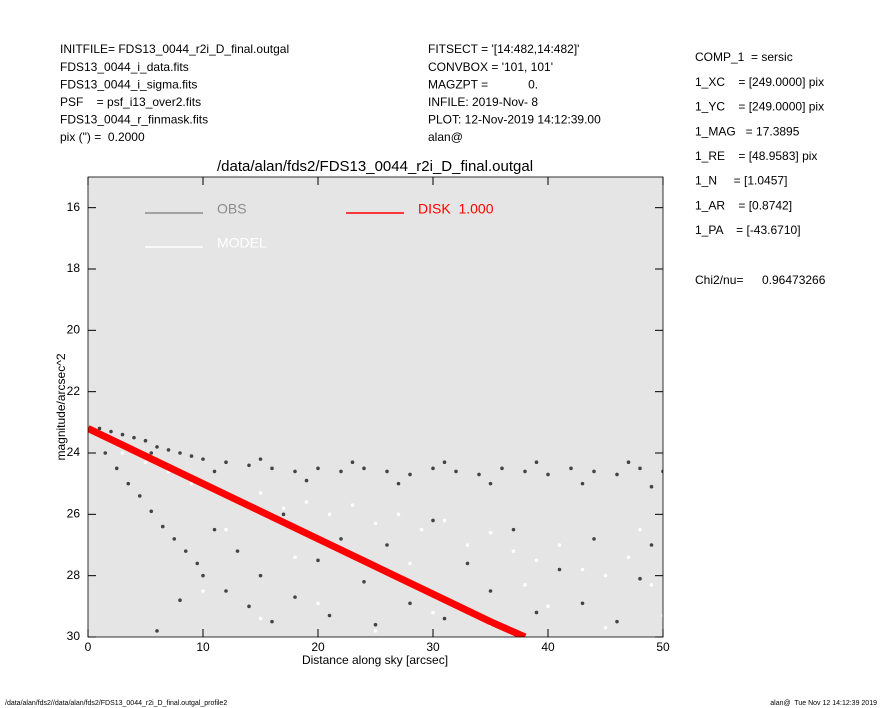 This screenshot has width=885, height=708. What do you see at coordinates (548, 647) in the screenshot?
I see `x-tick-label: 40` at bounding box center [548, 647].